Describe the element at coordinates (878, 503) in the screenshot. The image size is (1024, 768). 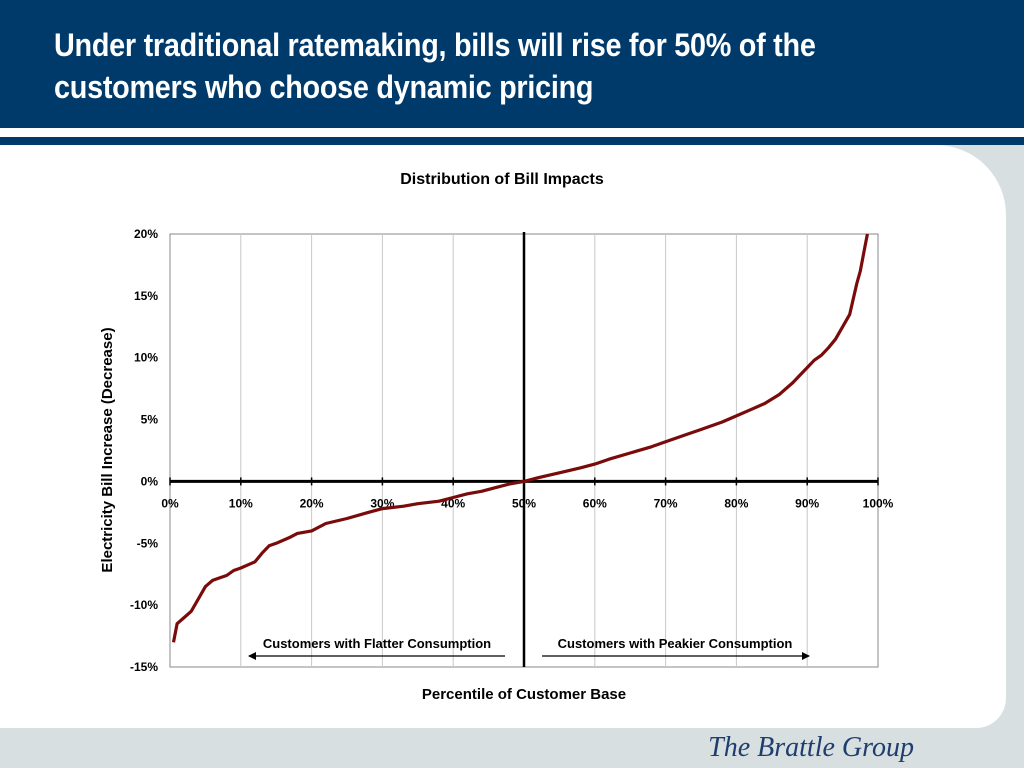
I see `x-tick-label: 100%` at that location.